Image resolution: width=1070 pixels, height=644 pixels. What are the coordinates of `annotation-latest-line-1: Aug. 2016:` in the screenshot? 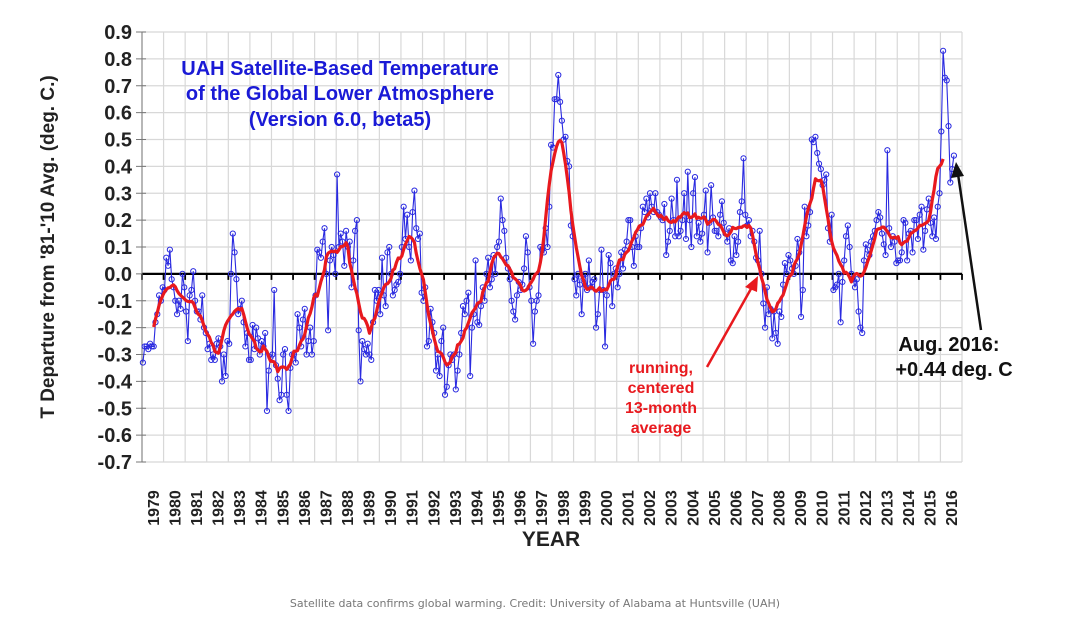 It's located at (948, 345).